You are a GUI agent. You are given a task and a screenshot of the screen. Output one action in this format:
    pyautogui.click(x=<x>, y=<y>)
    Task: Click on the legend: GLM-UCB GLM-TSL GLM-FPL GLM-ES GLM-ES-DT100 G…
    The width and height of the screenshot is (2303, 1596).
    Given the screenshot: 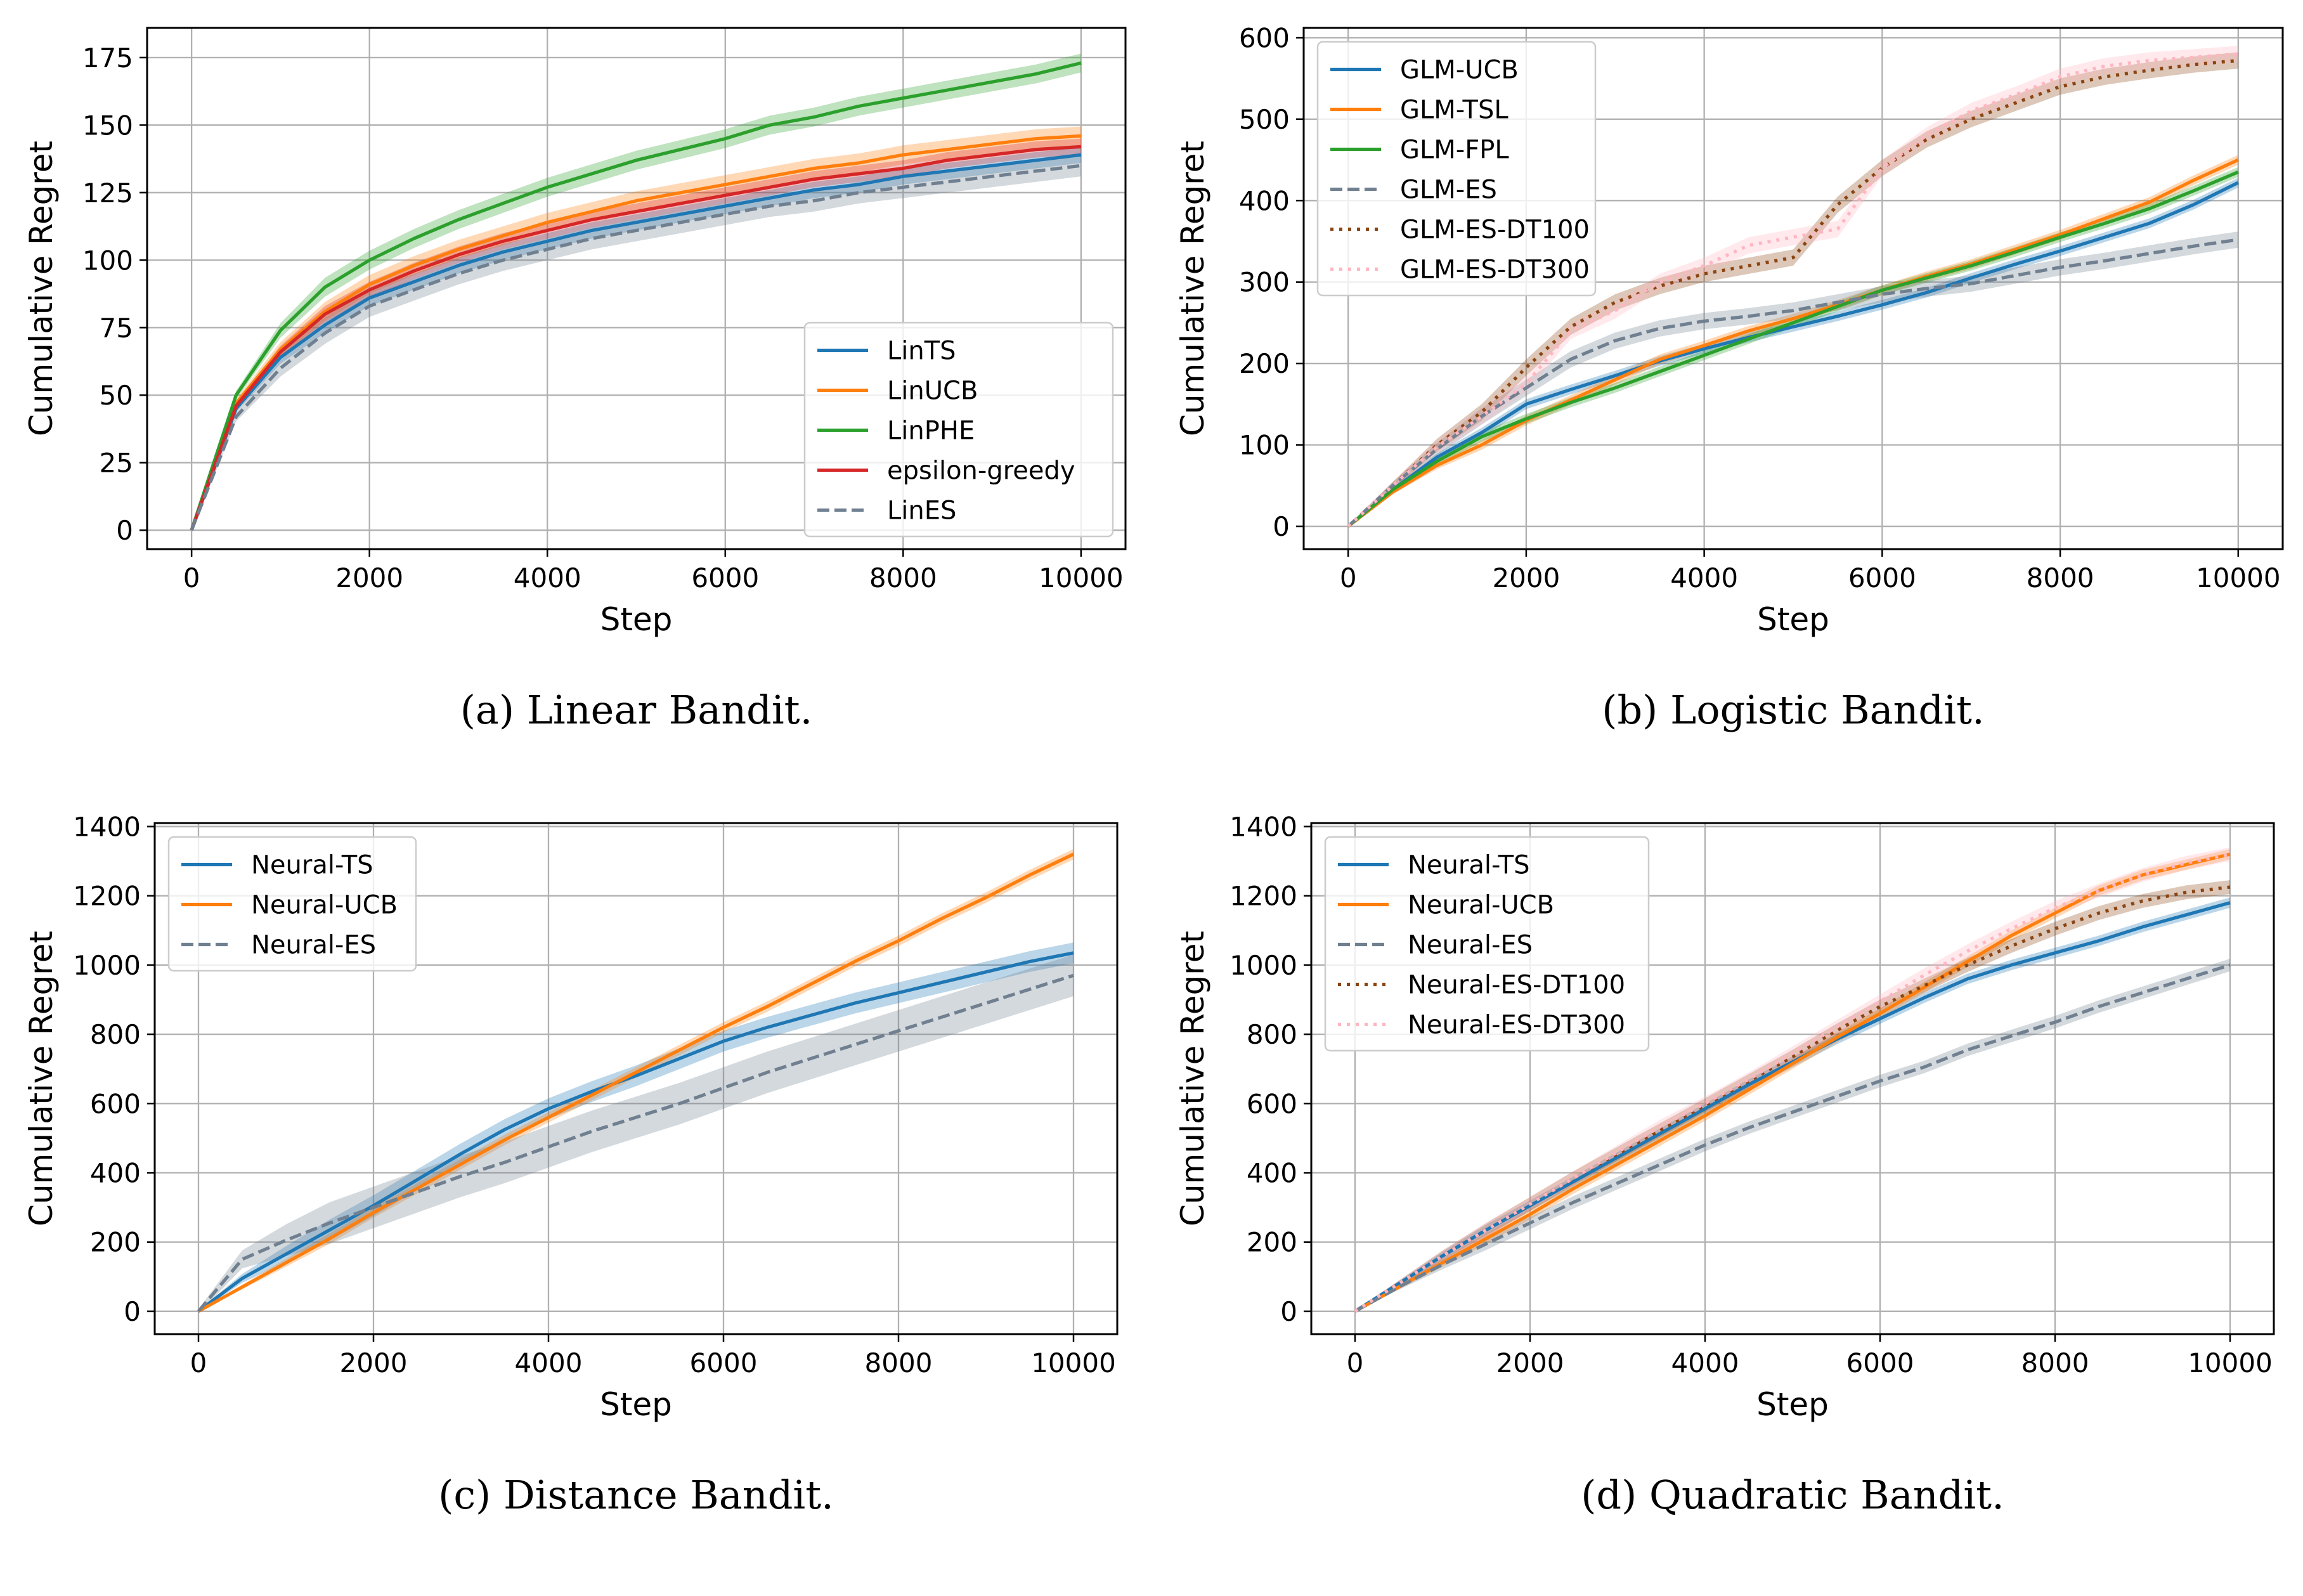 What is the action you would take?
    pyautogui.click(x=1456, y=169)
    